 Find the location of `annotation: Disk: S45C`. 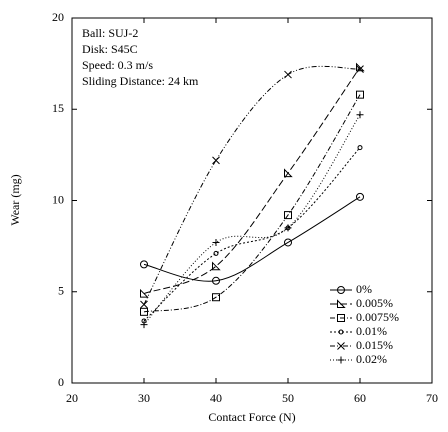

annotation: Disk: S45C is located at coordinates (110, 49).